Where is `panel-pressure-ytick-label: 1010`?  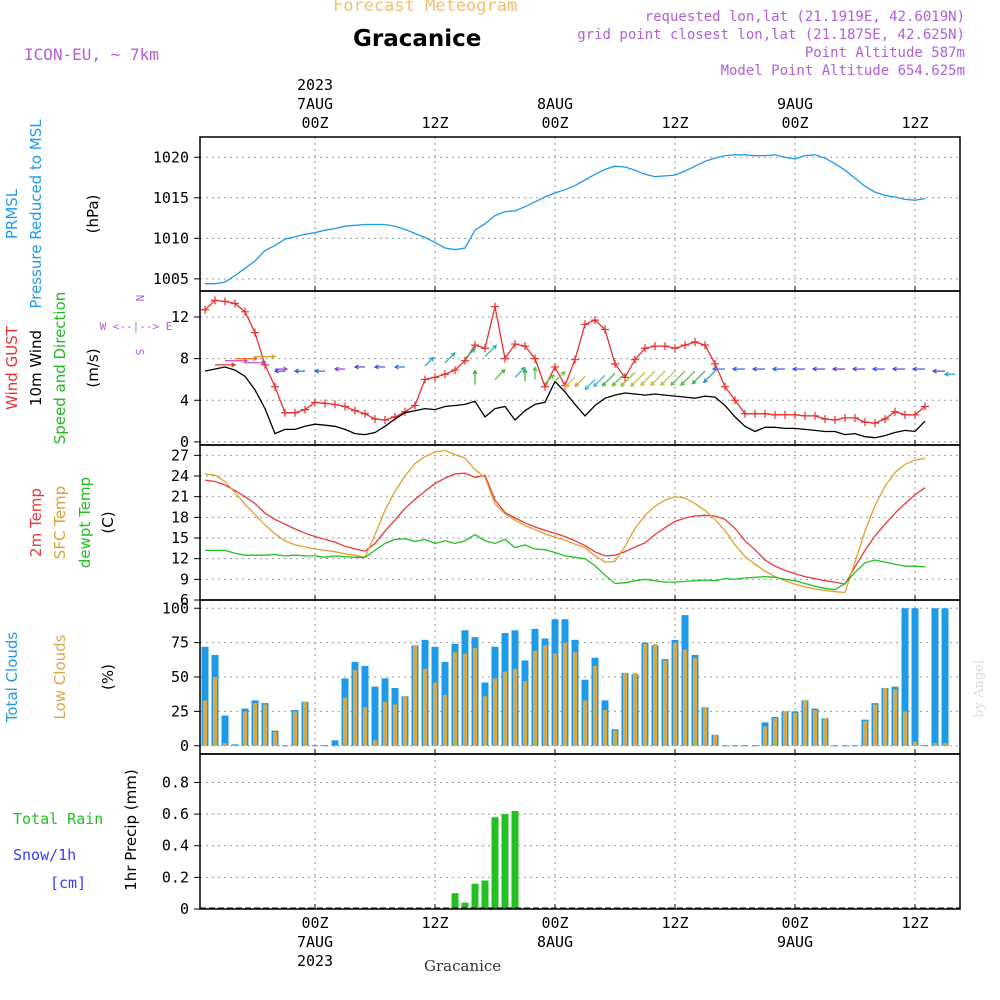 panel-pressure-ytick-label: 1010 is located at coordinates (171, 238).